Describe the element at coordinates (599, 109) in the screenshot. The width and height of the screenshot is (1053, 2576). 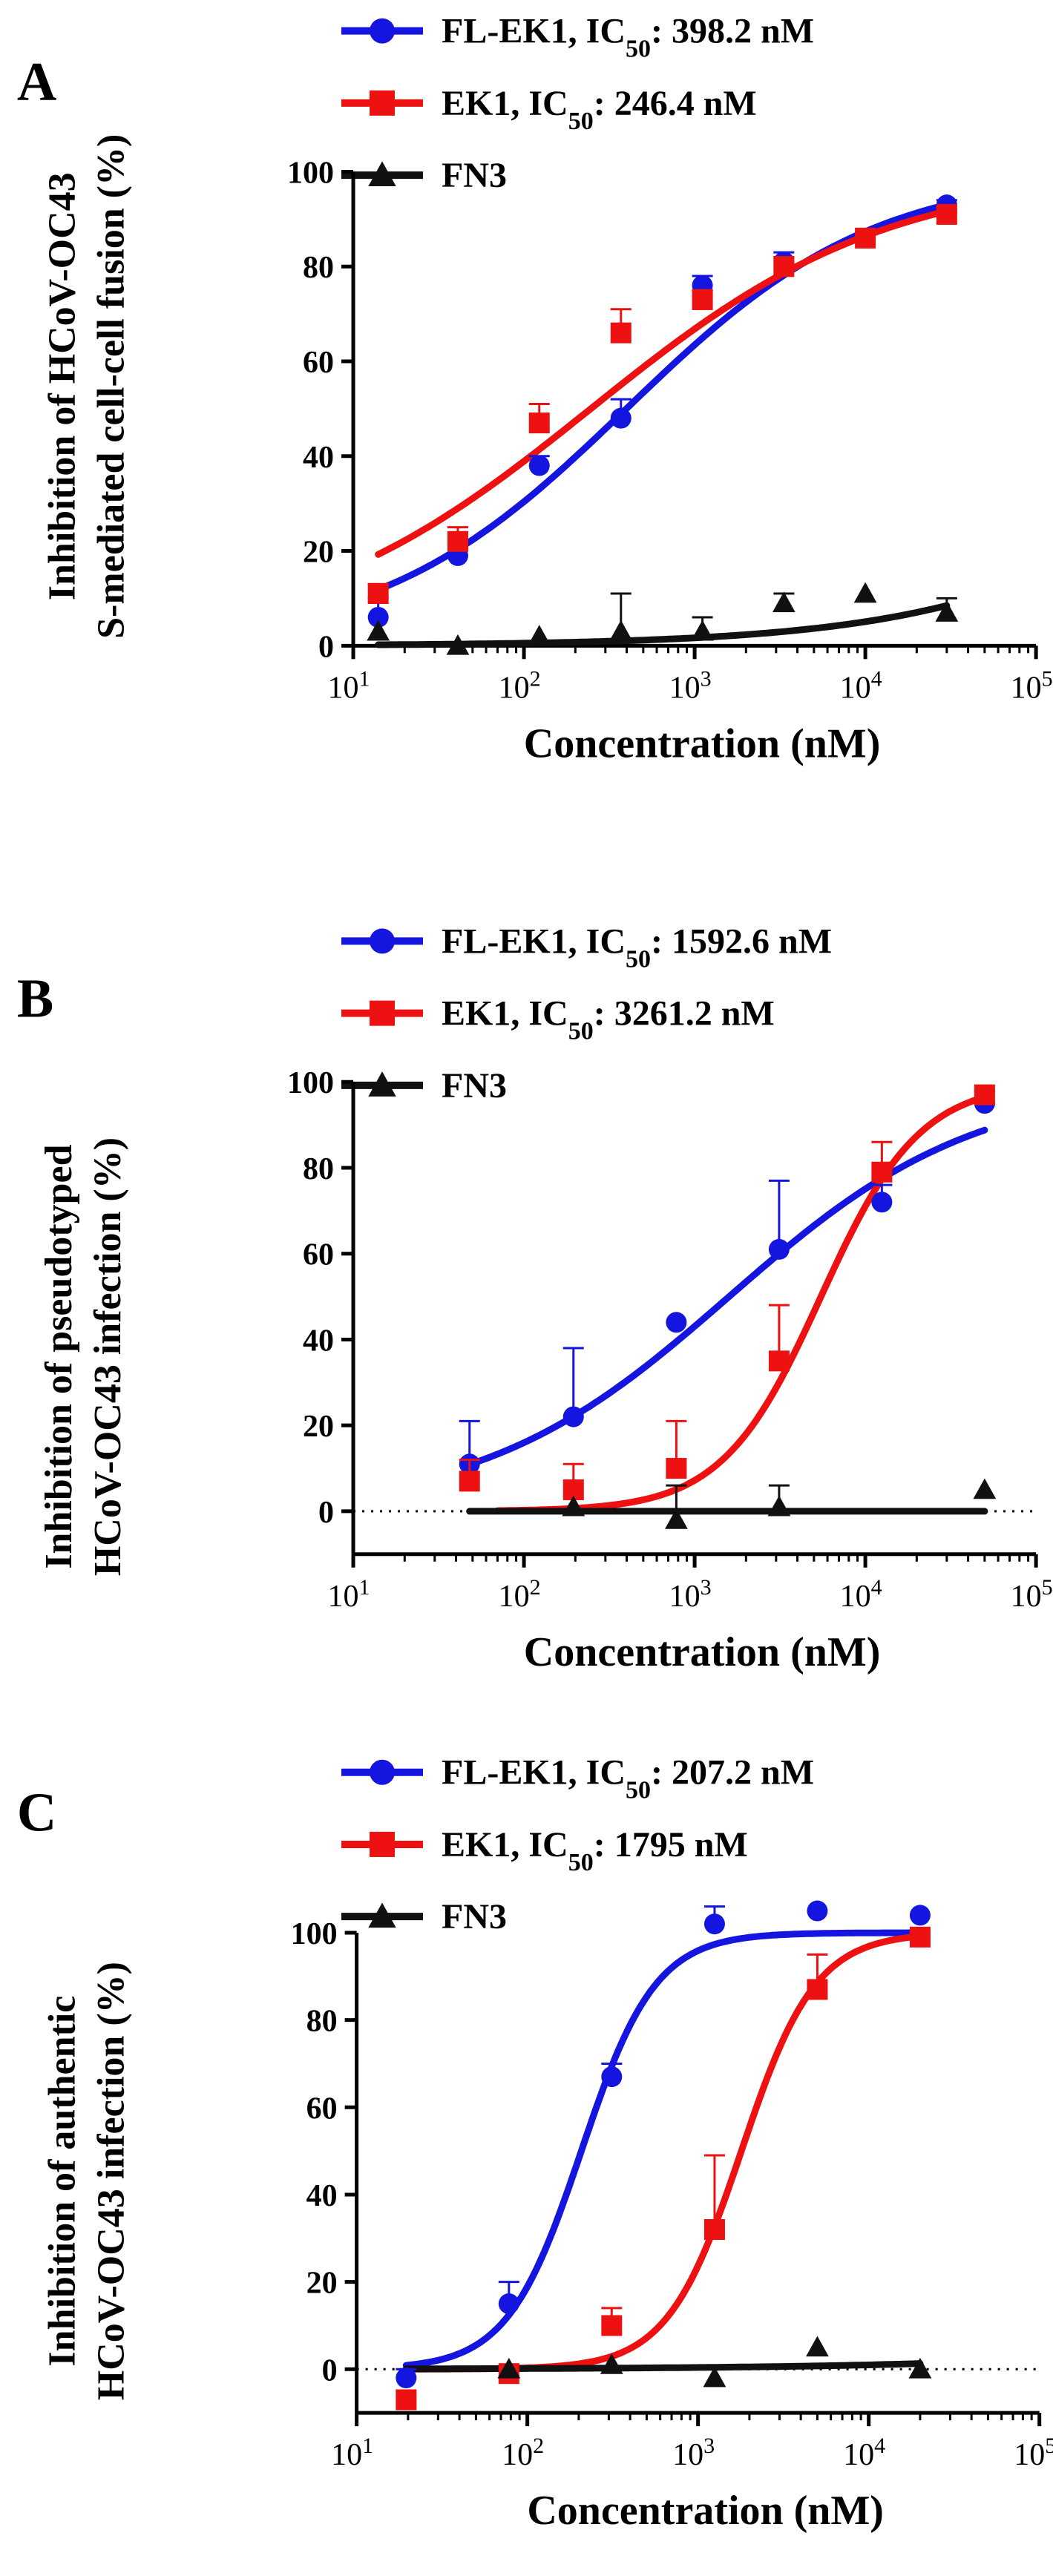
I see `legend-label: EK1, IC50: 246.4 nM` at that location.